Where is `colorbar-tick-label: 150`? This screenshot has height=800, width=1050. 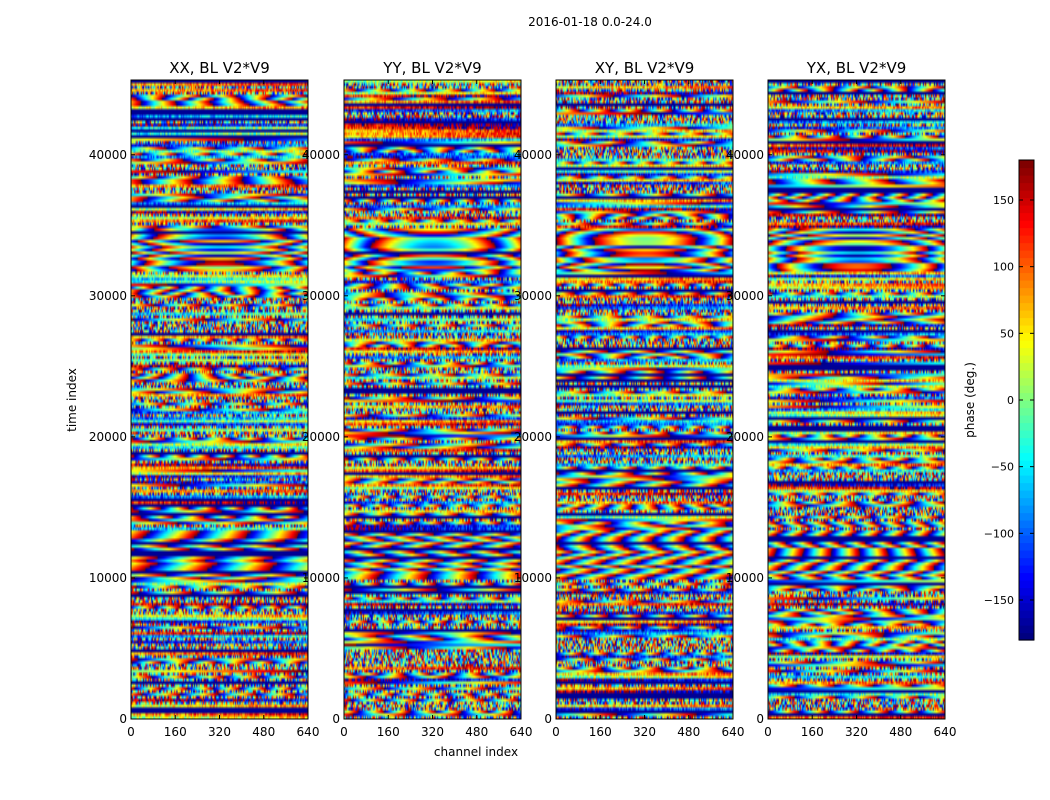 colorbar-tick-label: 150 is located at coordinates (1003, 200).